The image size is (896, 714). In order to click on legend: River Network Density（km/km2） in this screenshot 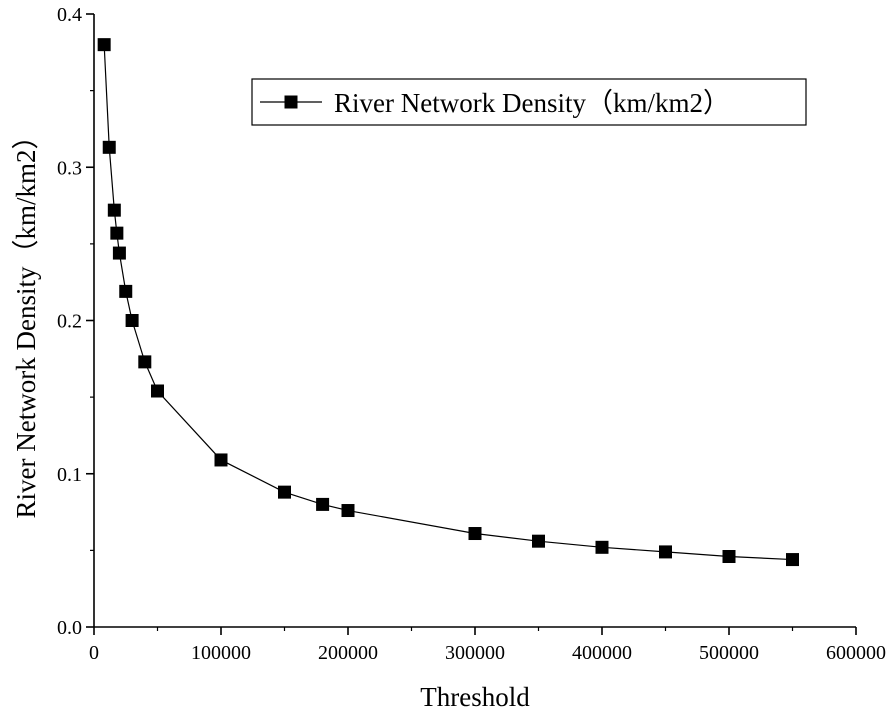, I will do `click(529, 102)`.